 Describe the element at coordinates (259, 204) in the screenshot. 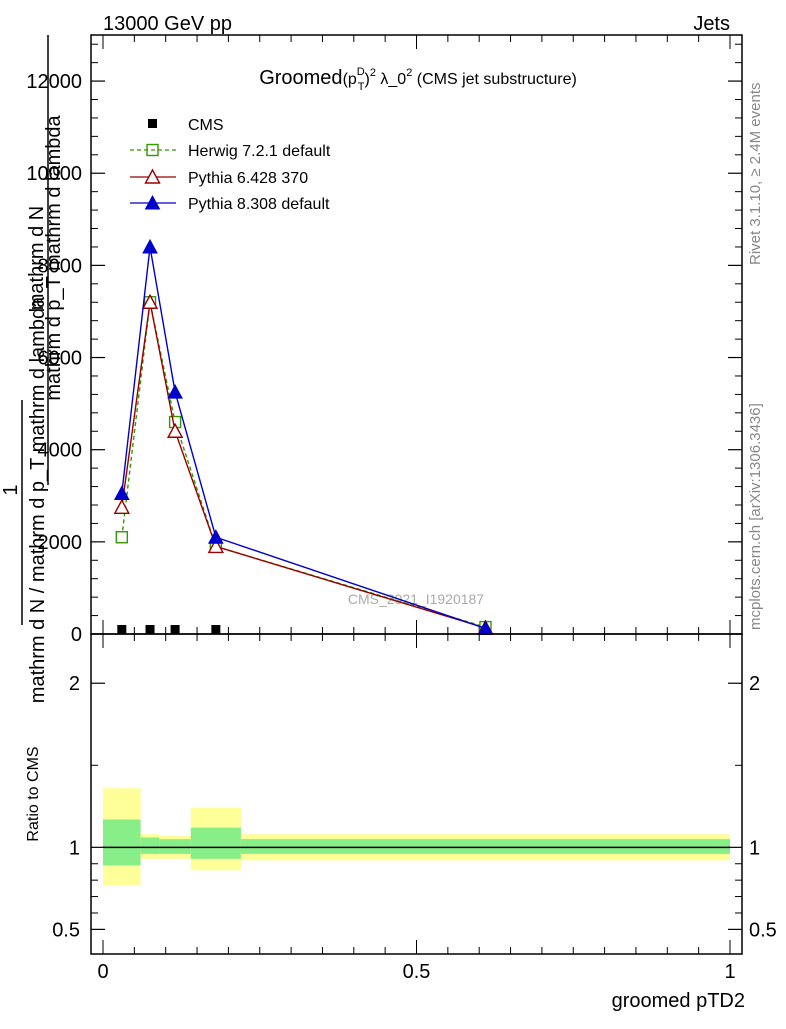

I see `legend-label-pythia8: Pythia 8.308 default` at that location.